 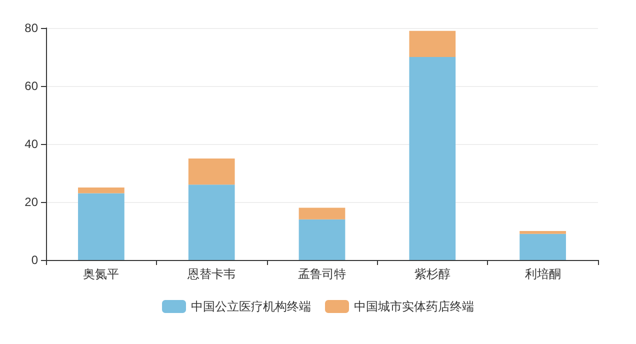 What do you see at coordinates (31, 144) in the screenshot?
I see `y-tick-label: 40` at bounding box center [31, 144].